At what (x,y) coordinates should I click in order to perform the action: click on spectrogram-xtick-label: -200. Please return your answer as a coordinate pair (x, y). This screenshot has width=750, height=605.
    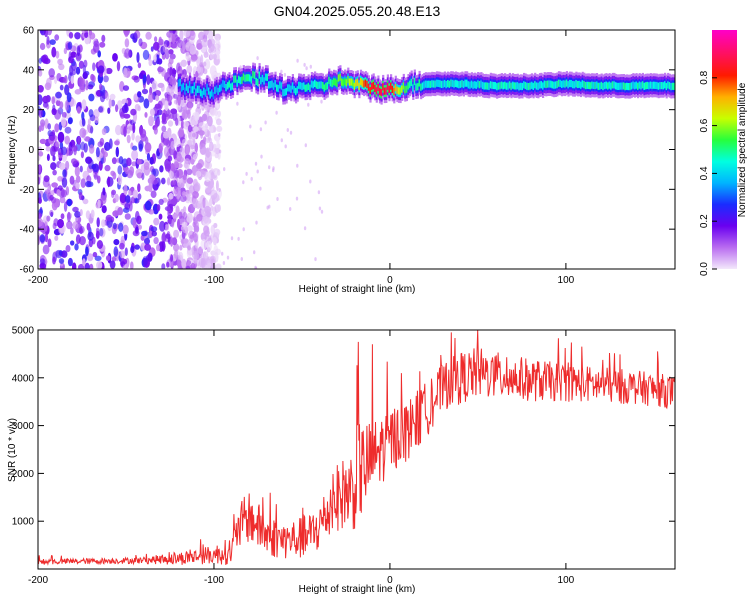
    Looking at the image, I should click on (38, 280).